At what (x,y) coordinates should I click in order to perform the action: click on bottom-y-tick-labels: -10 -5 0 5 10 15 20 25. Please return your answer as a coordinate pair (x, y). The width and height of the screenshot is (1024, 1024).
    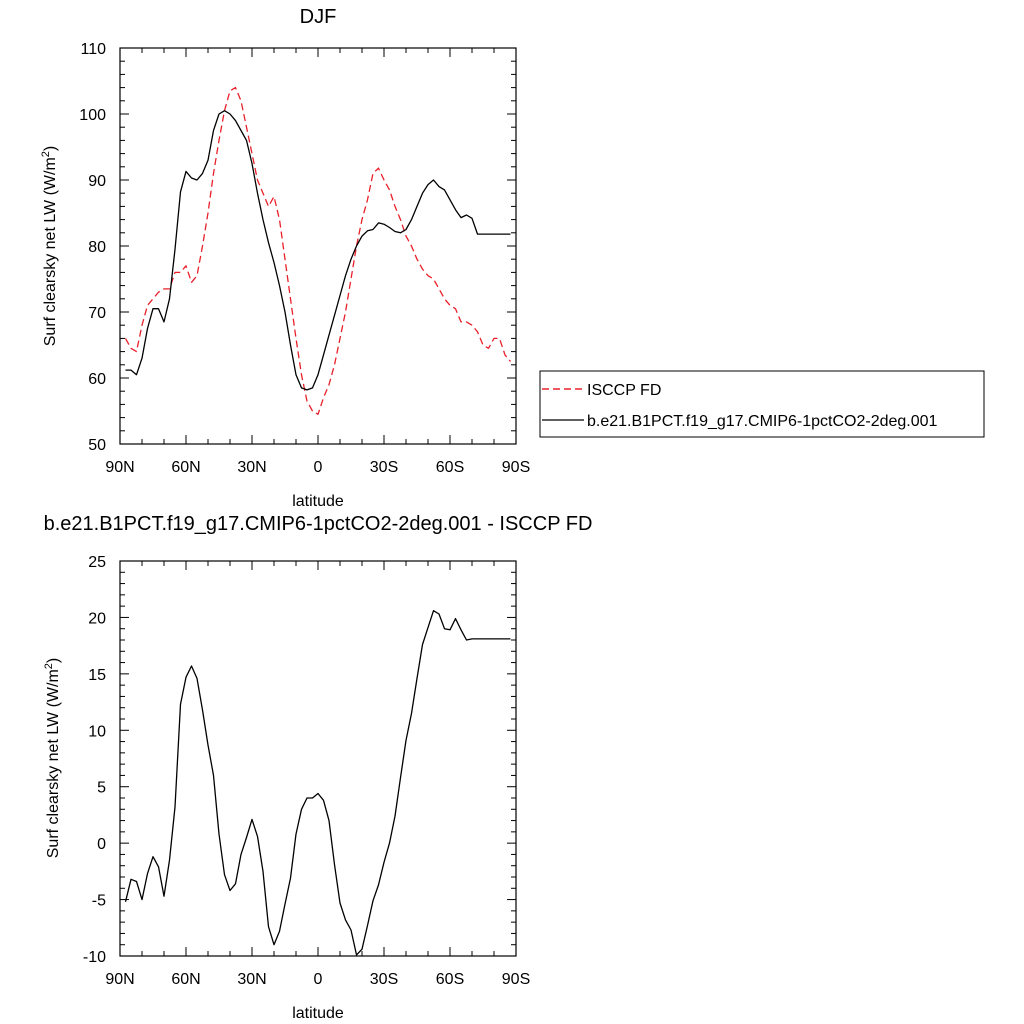
    Looking at the image, I should click on (94, 760).